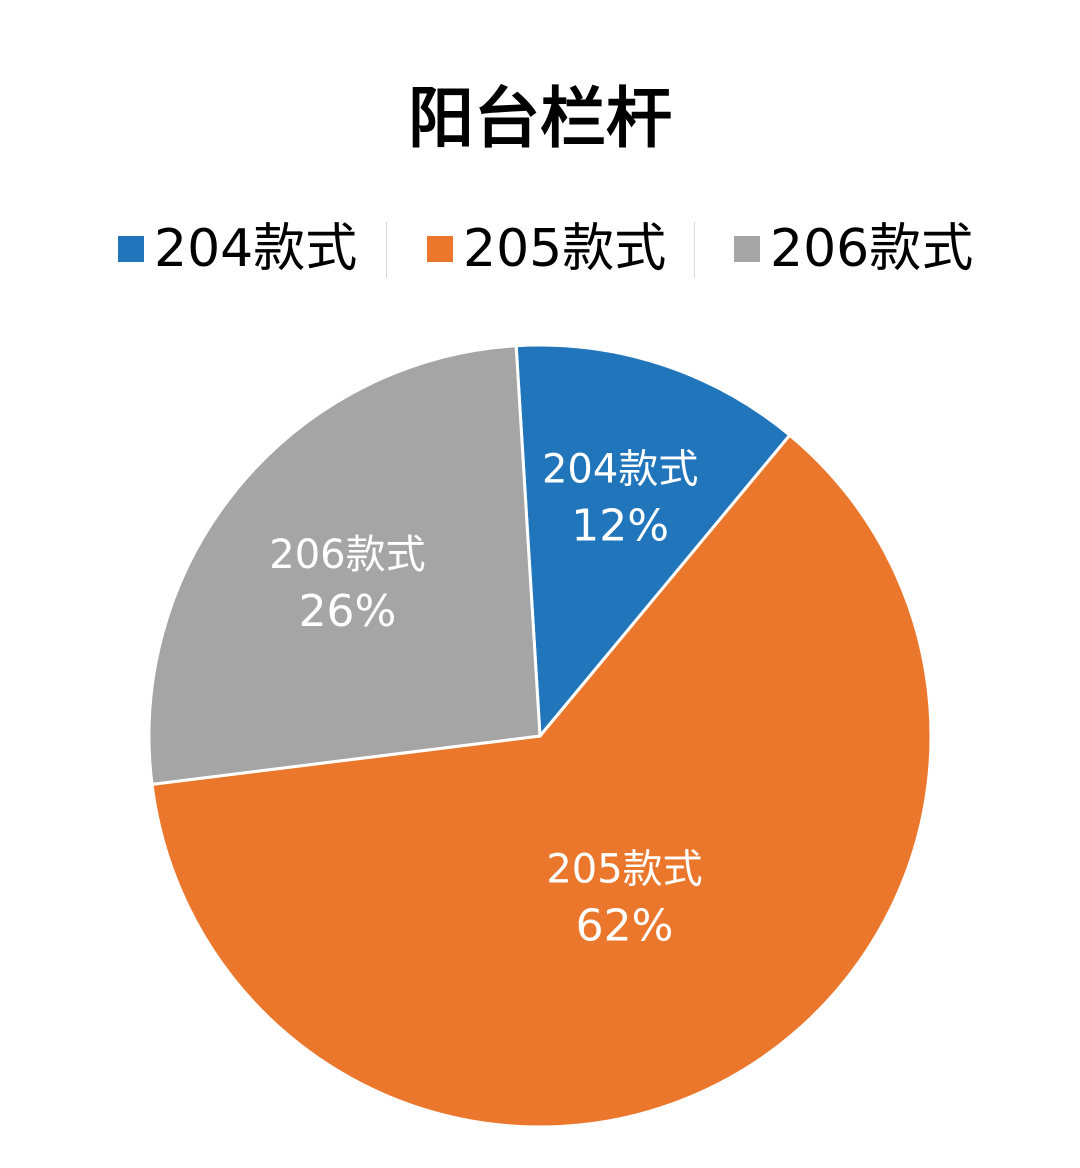 The height and width of the screenshot is (1168, 1080). What do you see at coordinates (347, 555) in the screenshot?
I see `slice-category-label: 206款式` at bounding box center [347, 555].